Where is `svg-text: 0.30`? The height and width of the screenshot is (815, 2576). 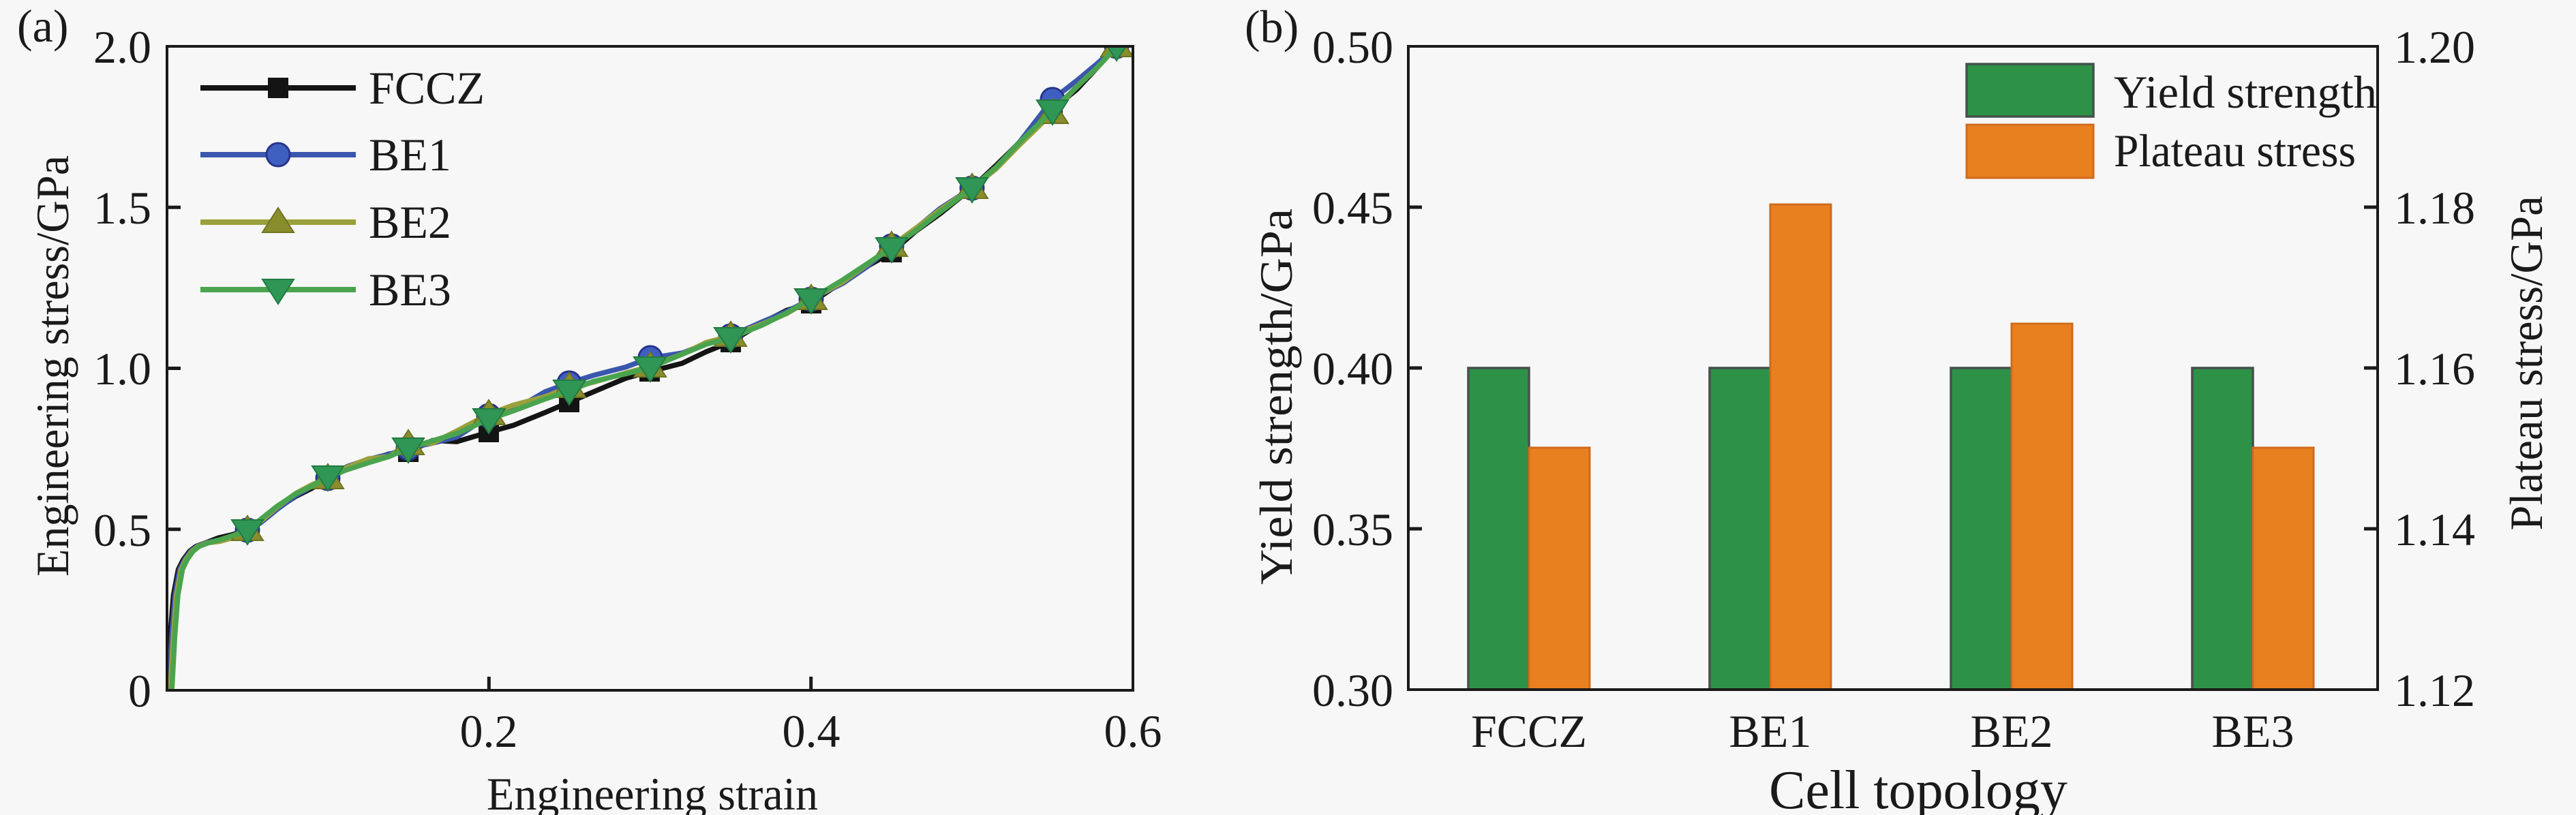 svg-text: 0.30 is located at coordinates (1352, 690).